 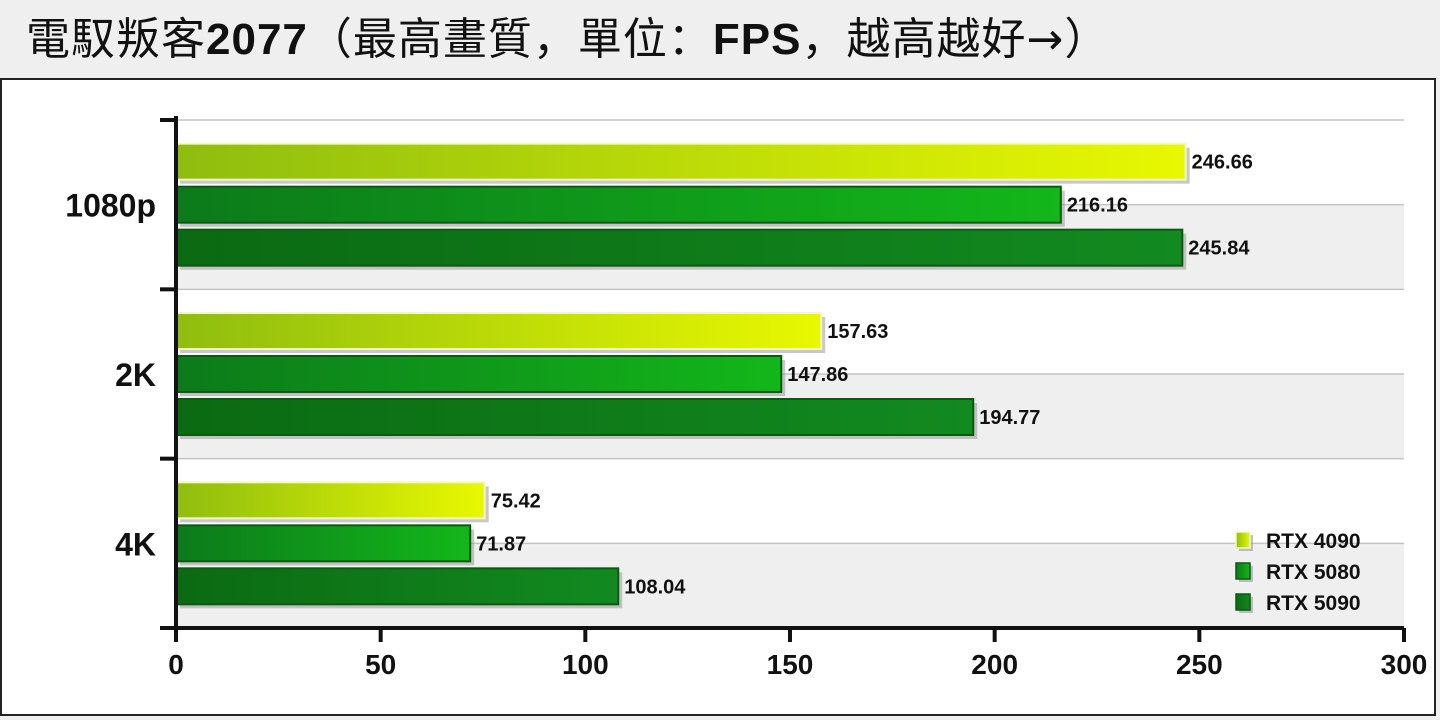 What do you see at coordinates (857, 332) in the screenshot?
I see `data-label: 157.63` at bounding box center [857, 332].